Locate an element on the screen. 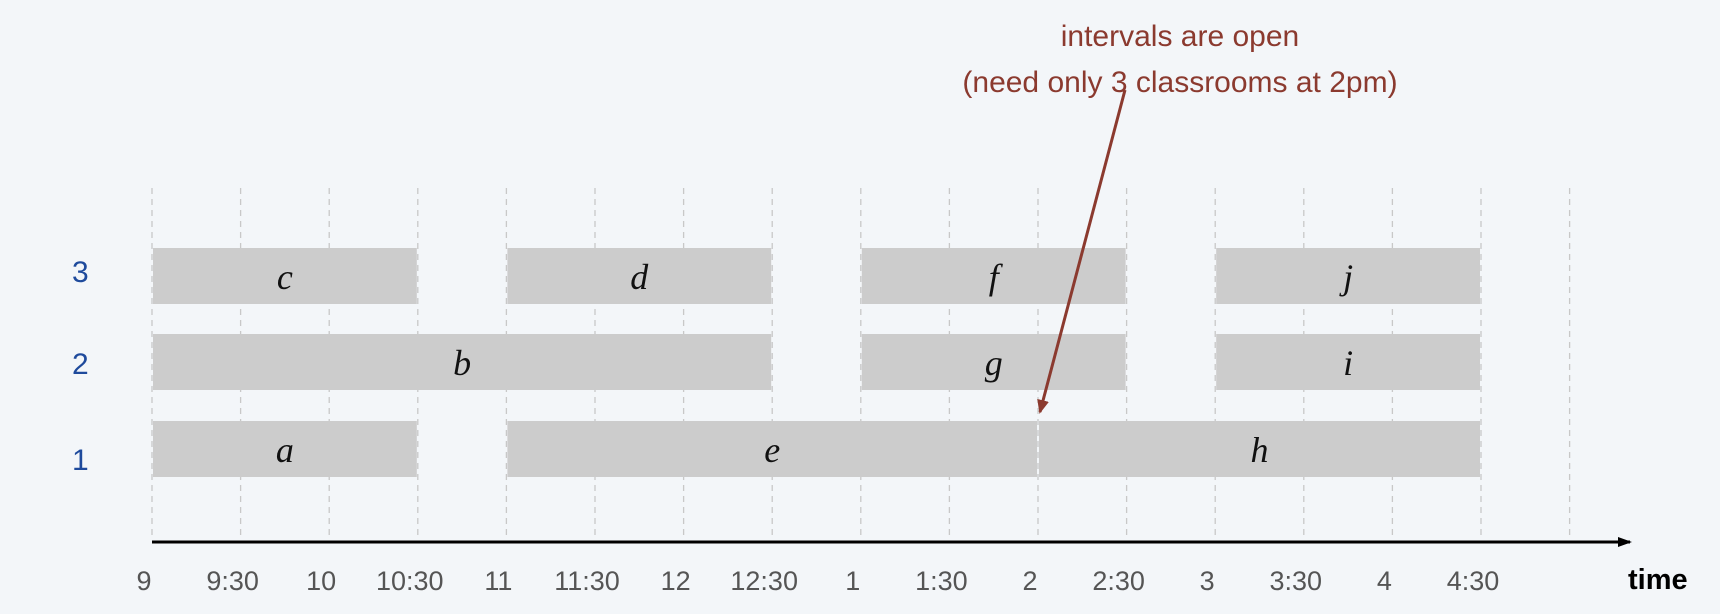  interval-bar-a is located at coordinates (285, 449).